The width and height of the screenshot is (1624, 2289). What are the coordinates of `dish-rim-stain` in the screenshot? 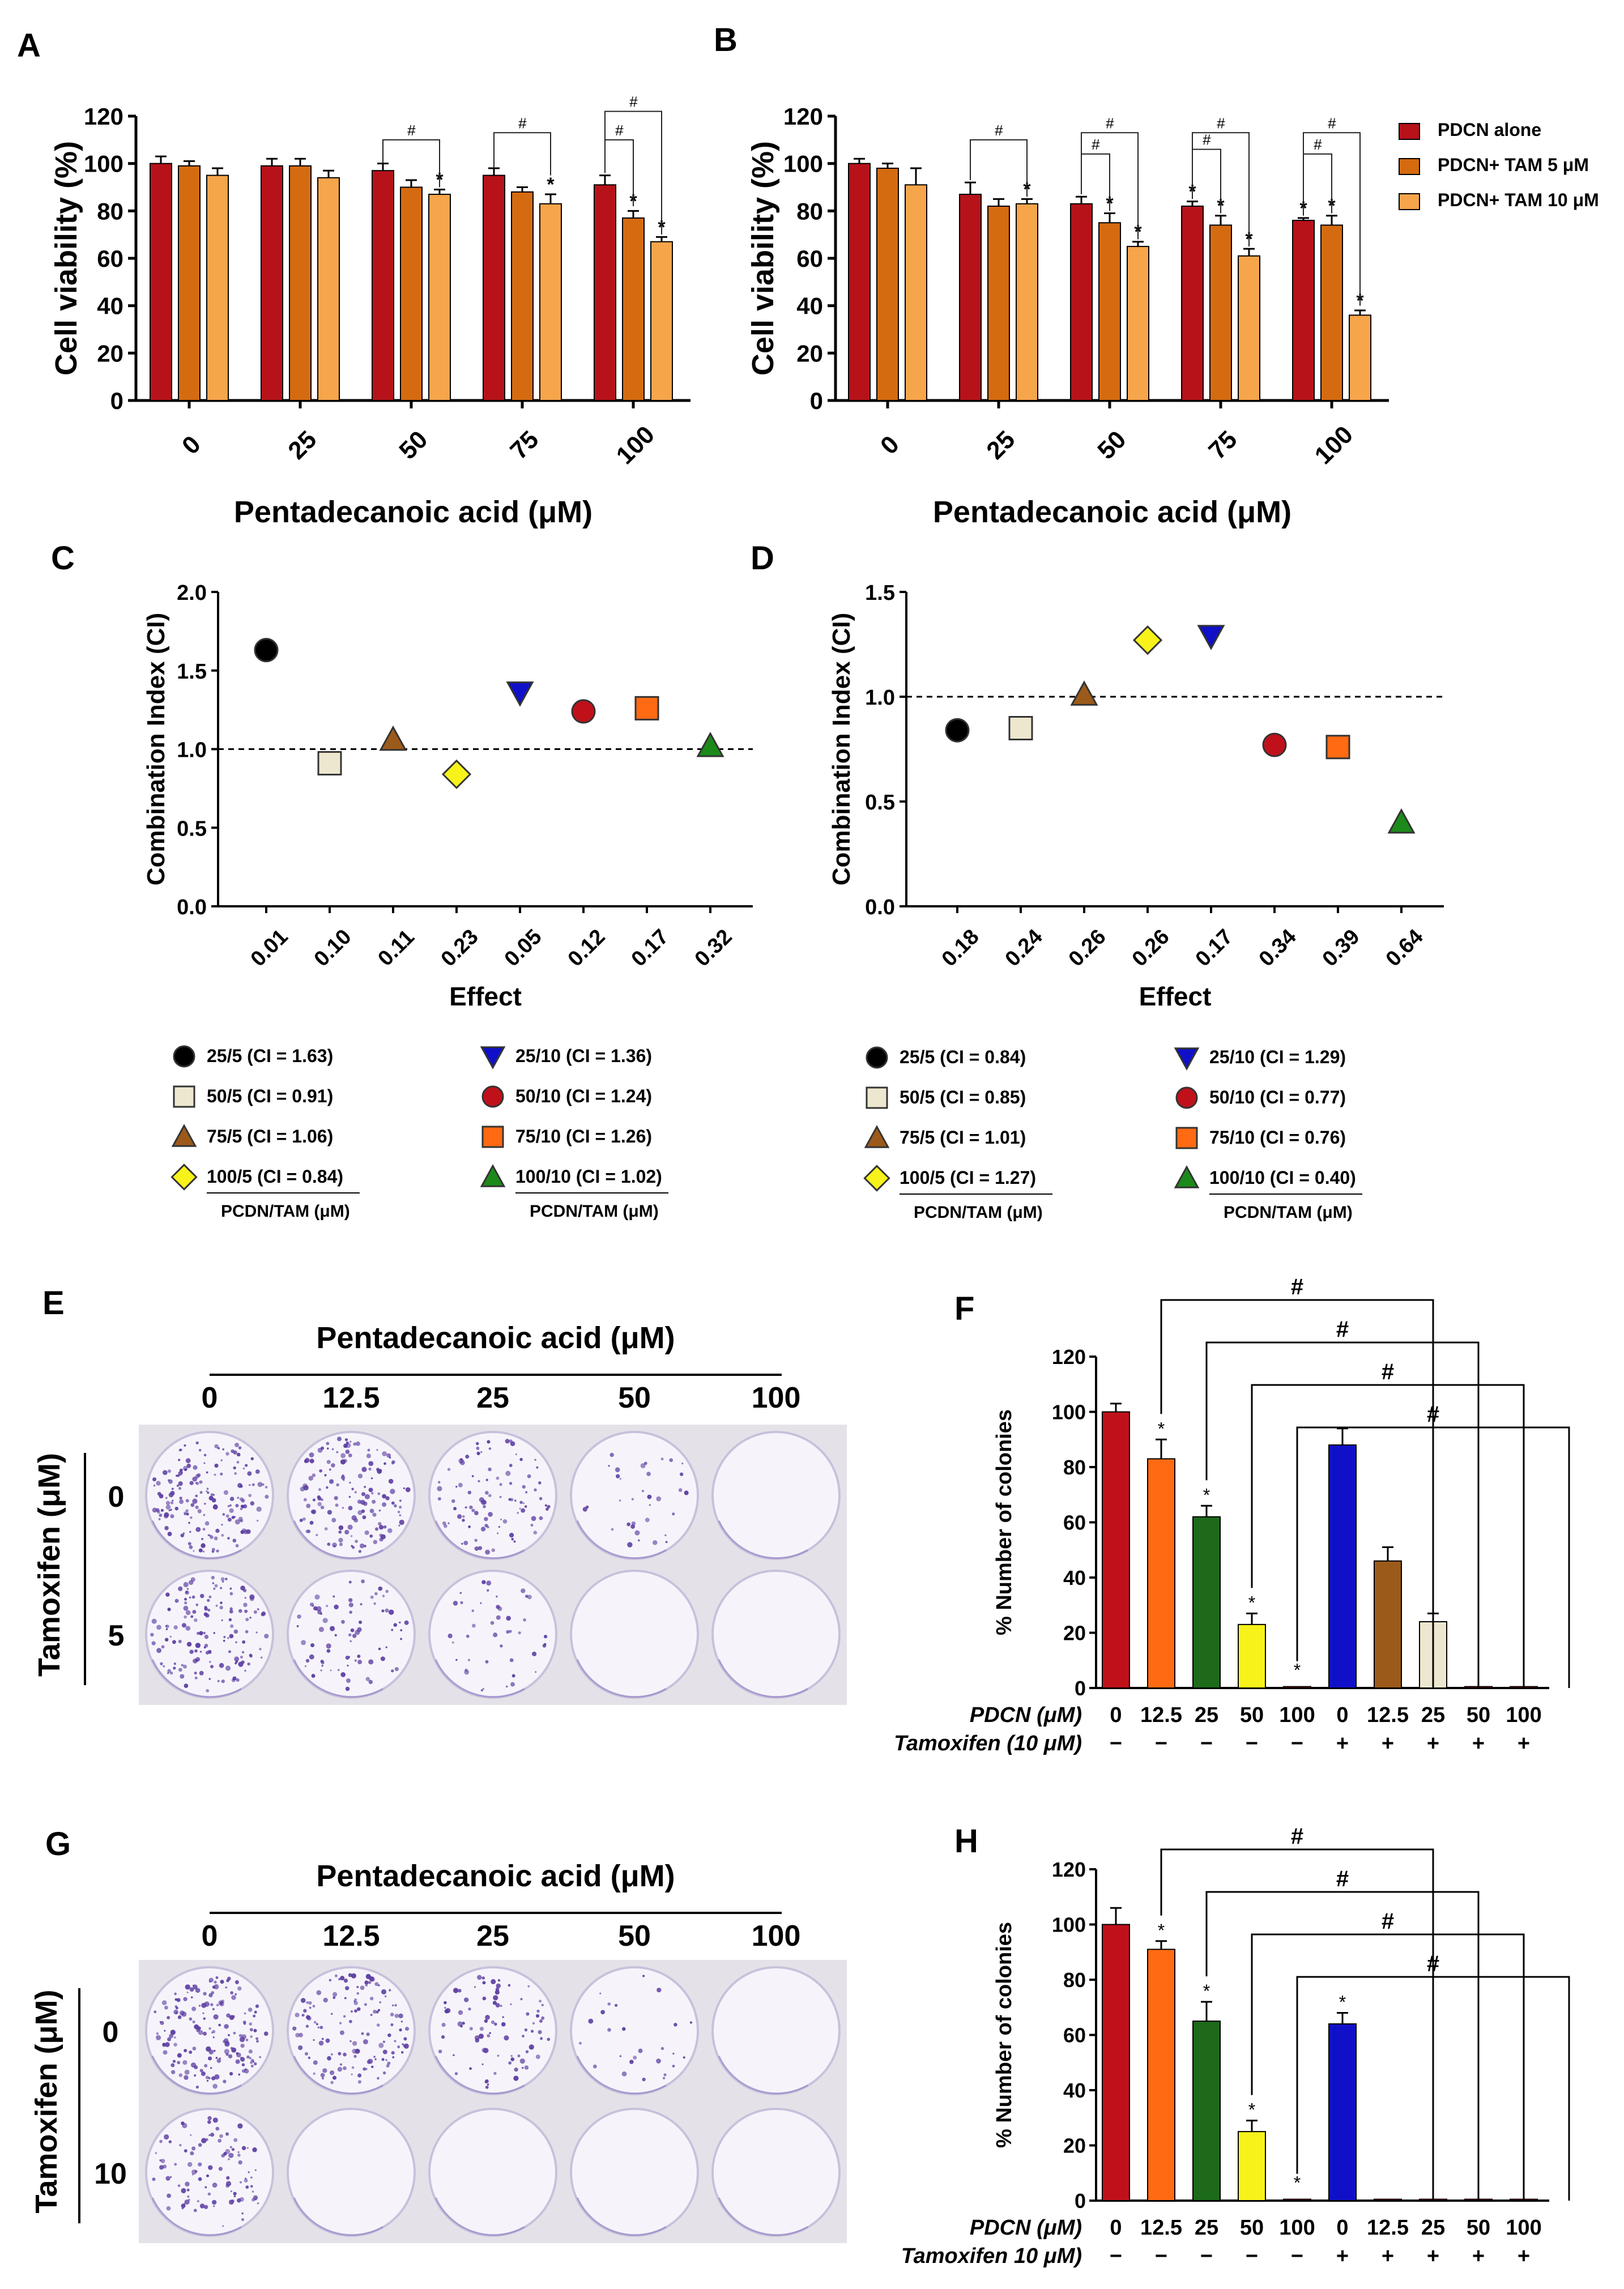 It's located at (338, 2075).